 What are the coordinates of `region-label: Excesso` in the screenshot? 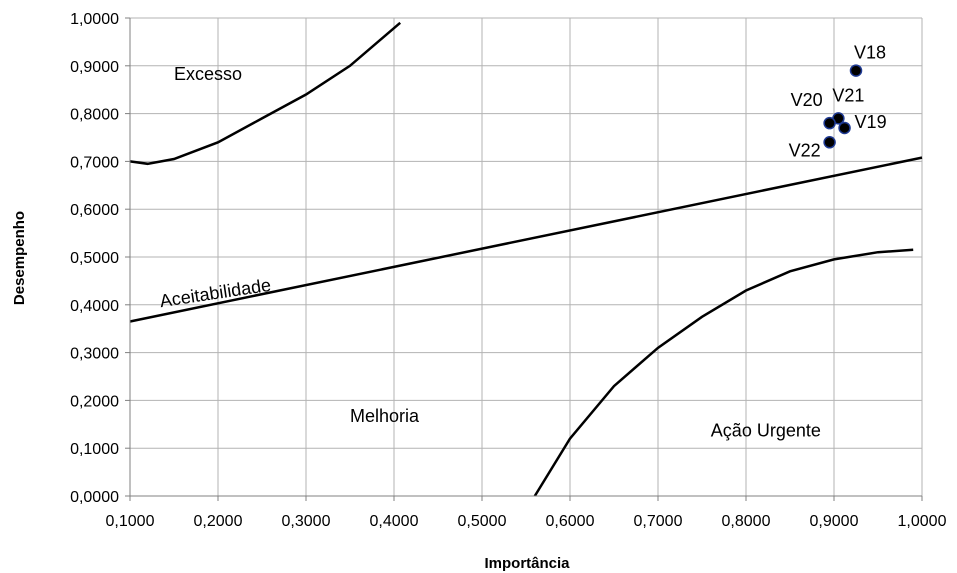 It's located at (208, 74).